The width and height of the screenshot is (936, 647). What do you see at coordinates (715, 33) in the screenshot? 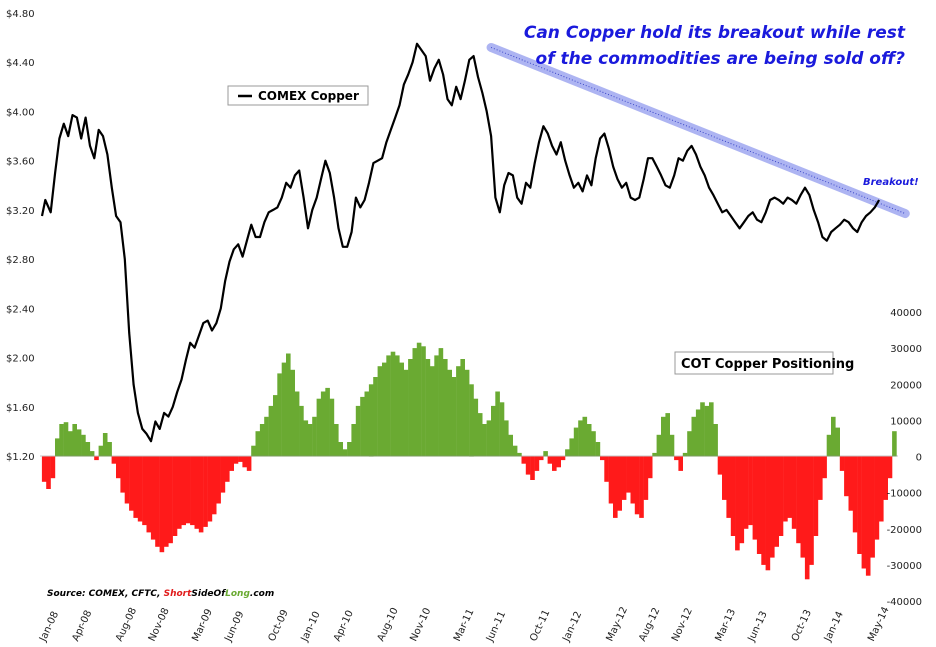
I see `chart-title-line-1: Can Copper hold its breakout while rest` at bounding box center [715, 33].